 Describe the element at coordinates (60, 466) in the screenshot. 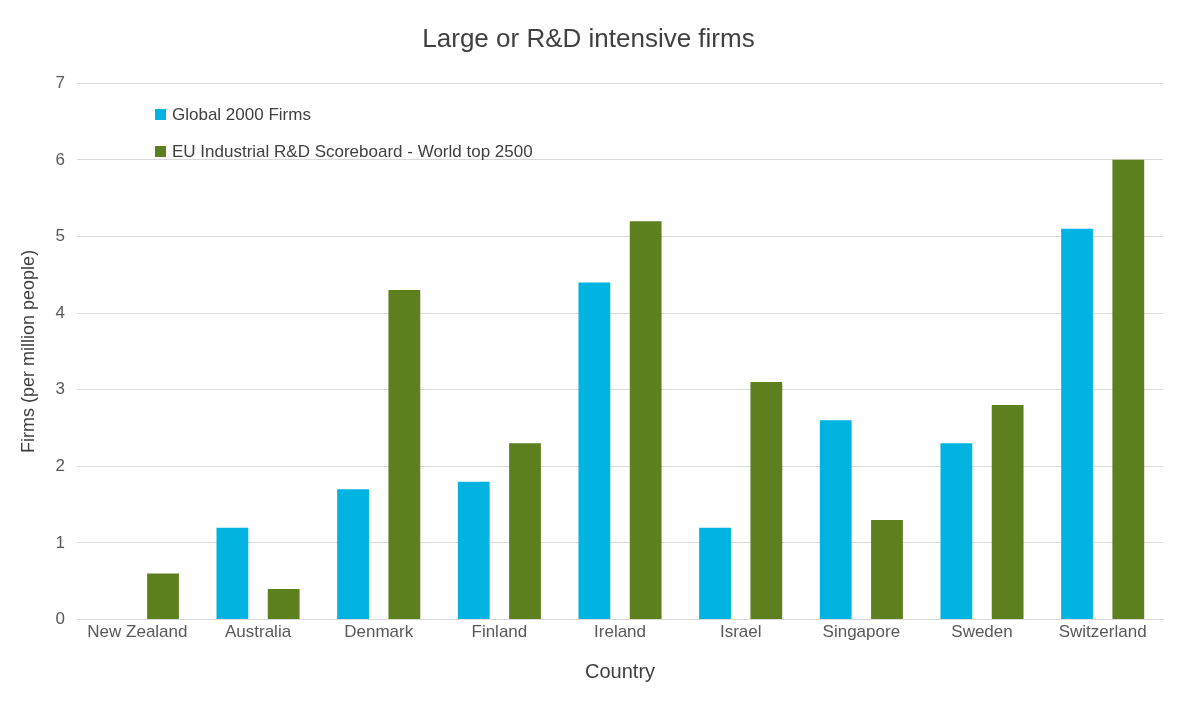

I see `y-tick-label: 2` at that location.